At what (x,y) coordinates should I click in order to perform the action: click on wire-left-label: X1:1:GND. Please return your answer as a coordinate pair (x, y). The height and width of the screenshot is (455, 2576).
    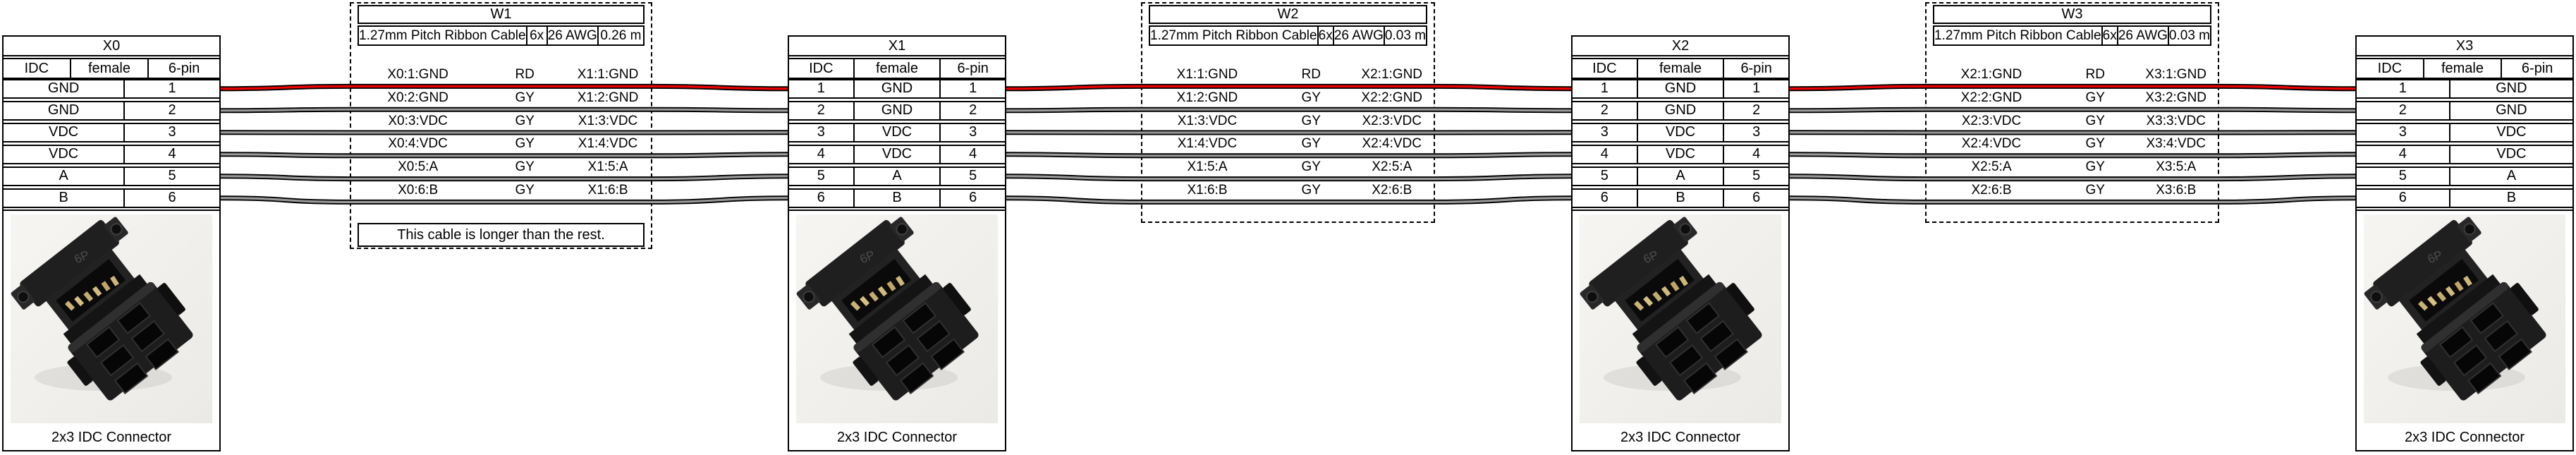
    Looking at the image, I should click on (1207, 74).